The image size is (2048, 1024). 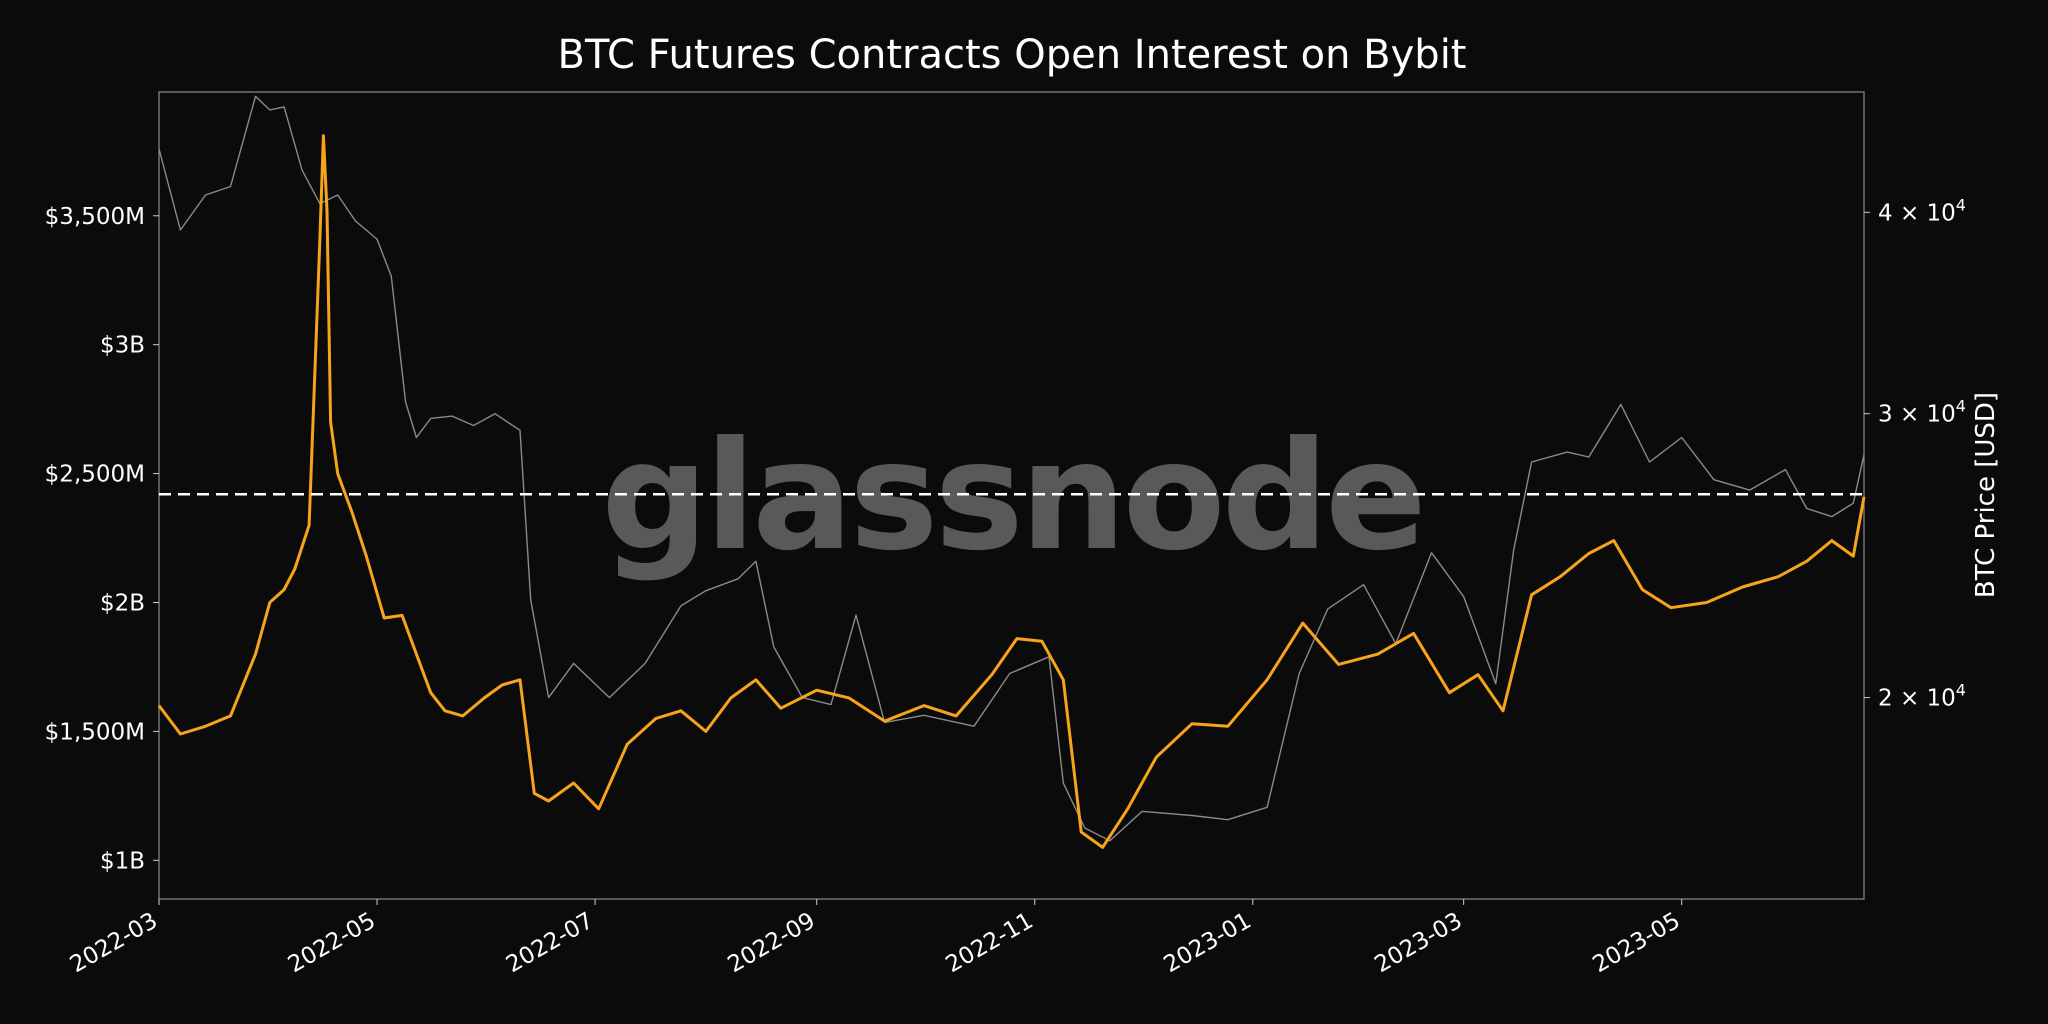 I want to click on left-tick-label: $1,500M, so click(x=95, y=732).